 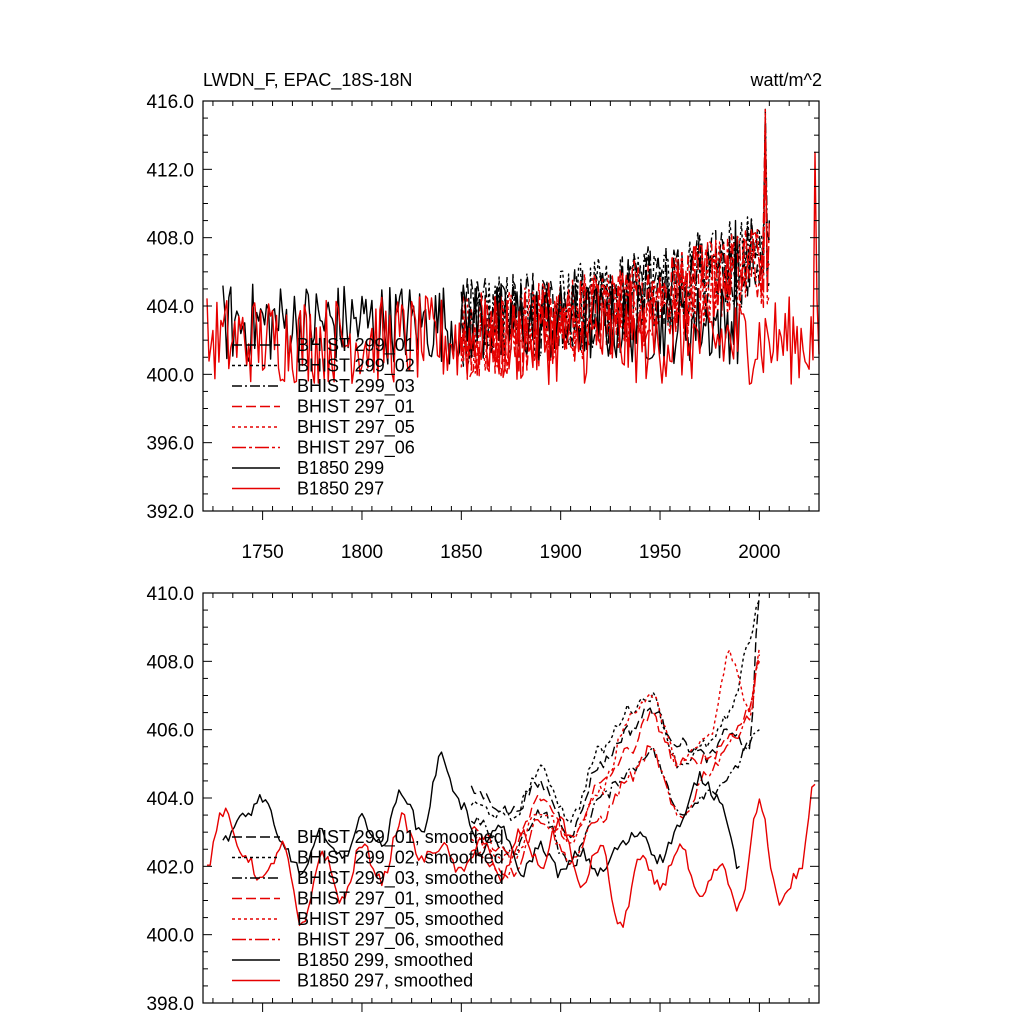 What do you see at coordinates (385, 960) in the screenshot?
I see `legend-label: B1850 299, smoothed` at bounding box center [385, 960].